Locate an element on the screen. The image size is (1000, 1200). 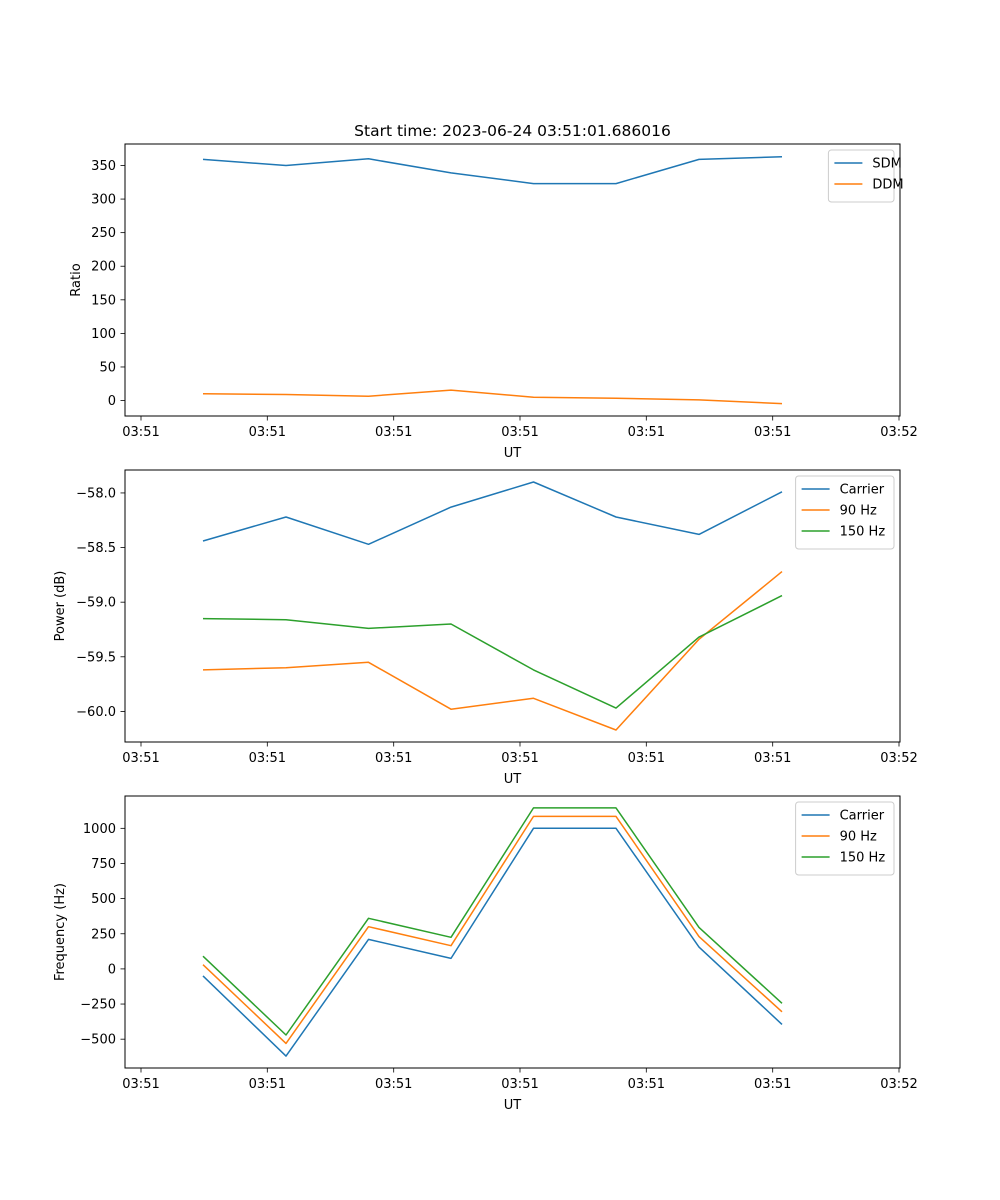
y-tick-label: 350 is located at coordinates (103, 166).